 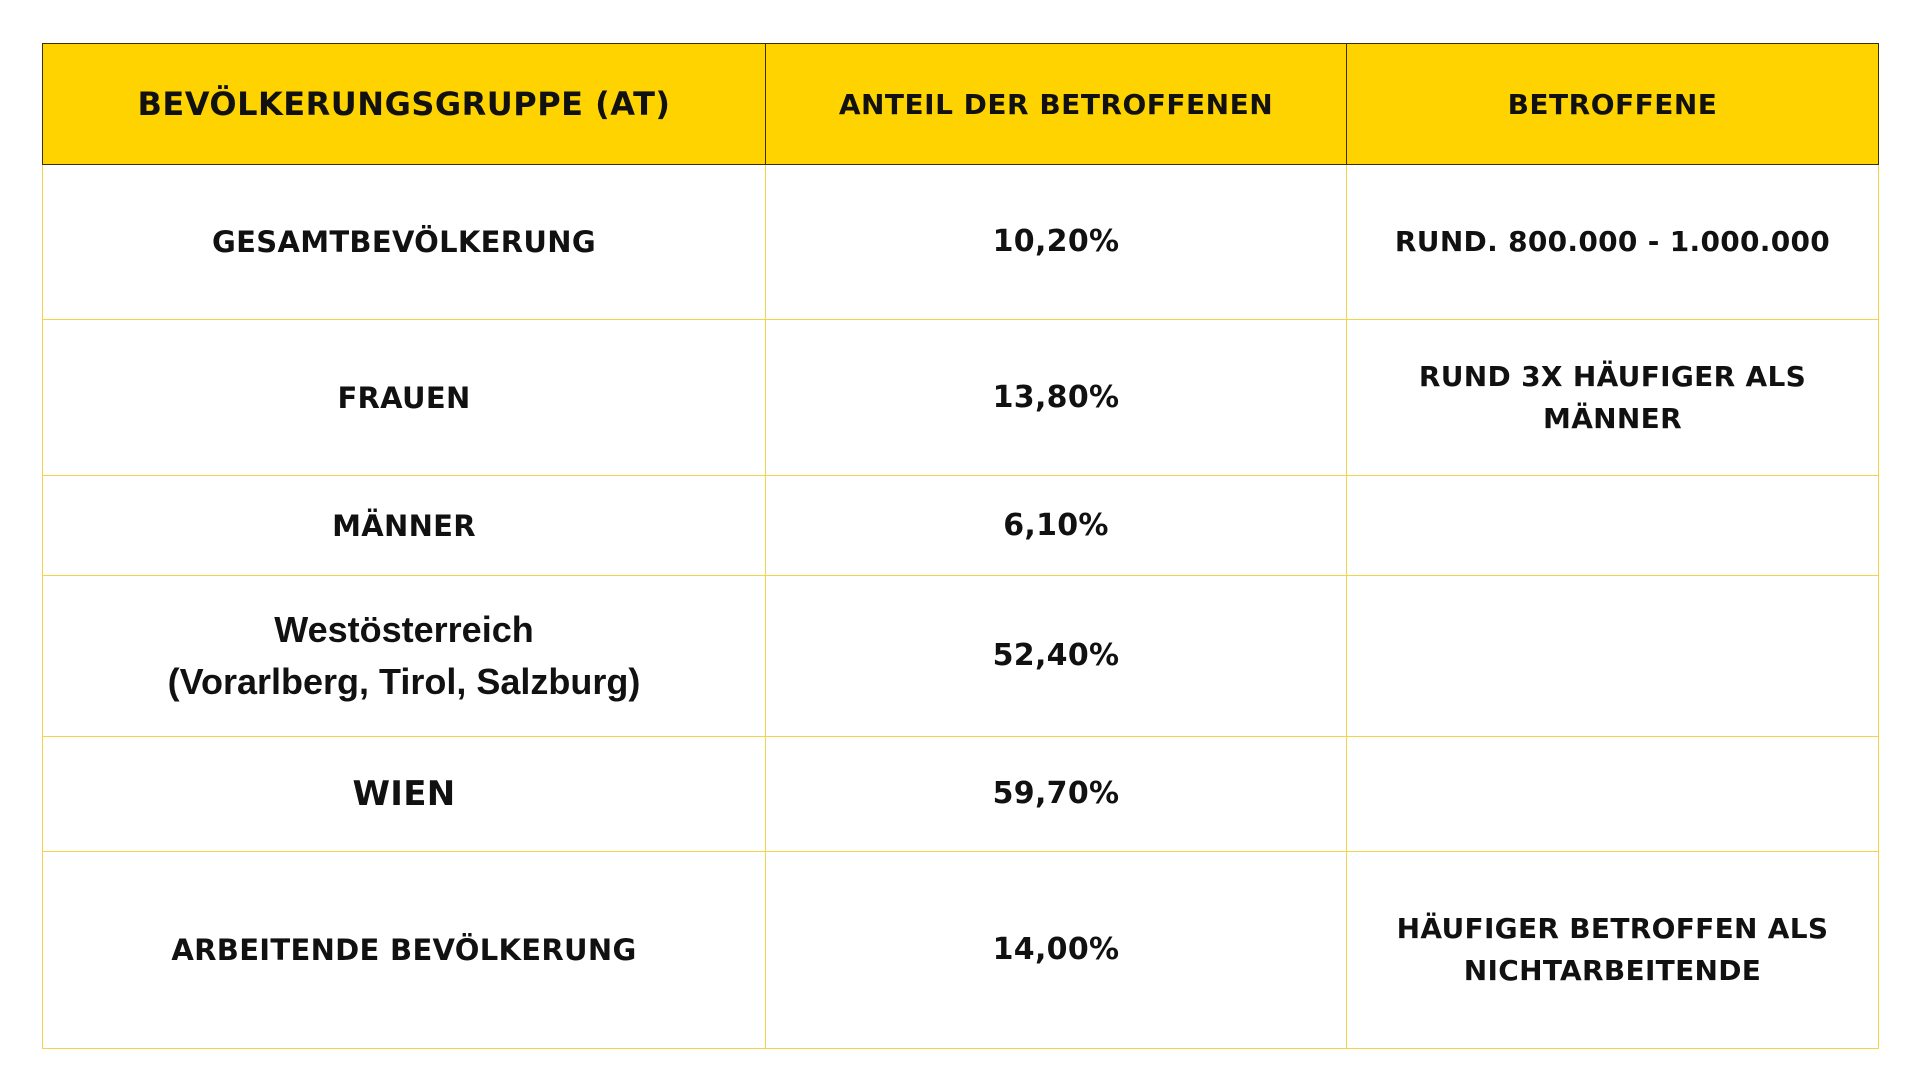 What do you see at coordinates (1056, 397) in the screenshot?
I see `cell-share: 13,80%` at bounding box center [1056, 397].